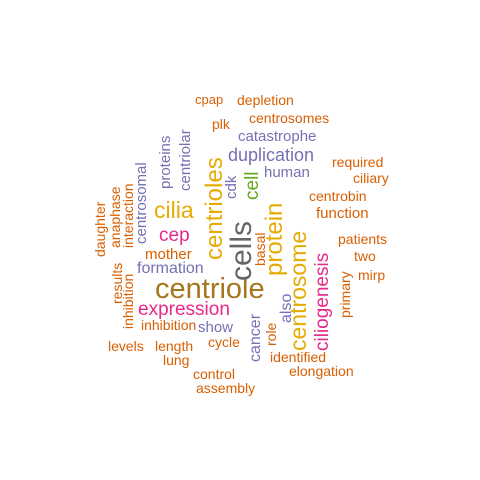  Describe the element at coordinates (168, 254) in the screenshot. I see `word-mother: mother` at that location.